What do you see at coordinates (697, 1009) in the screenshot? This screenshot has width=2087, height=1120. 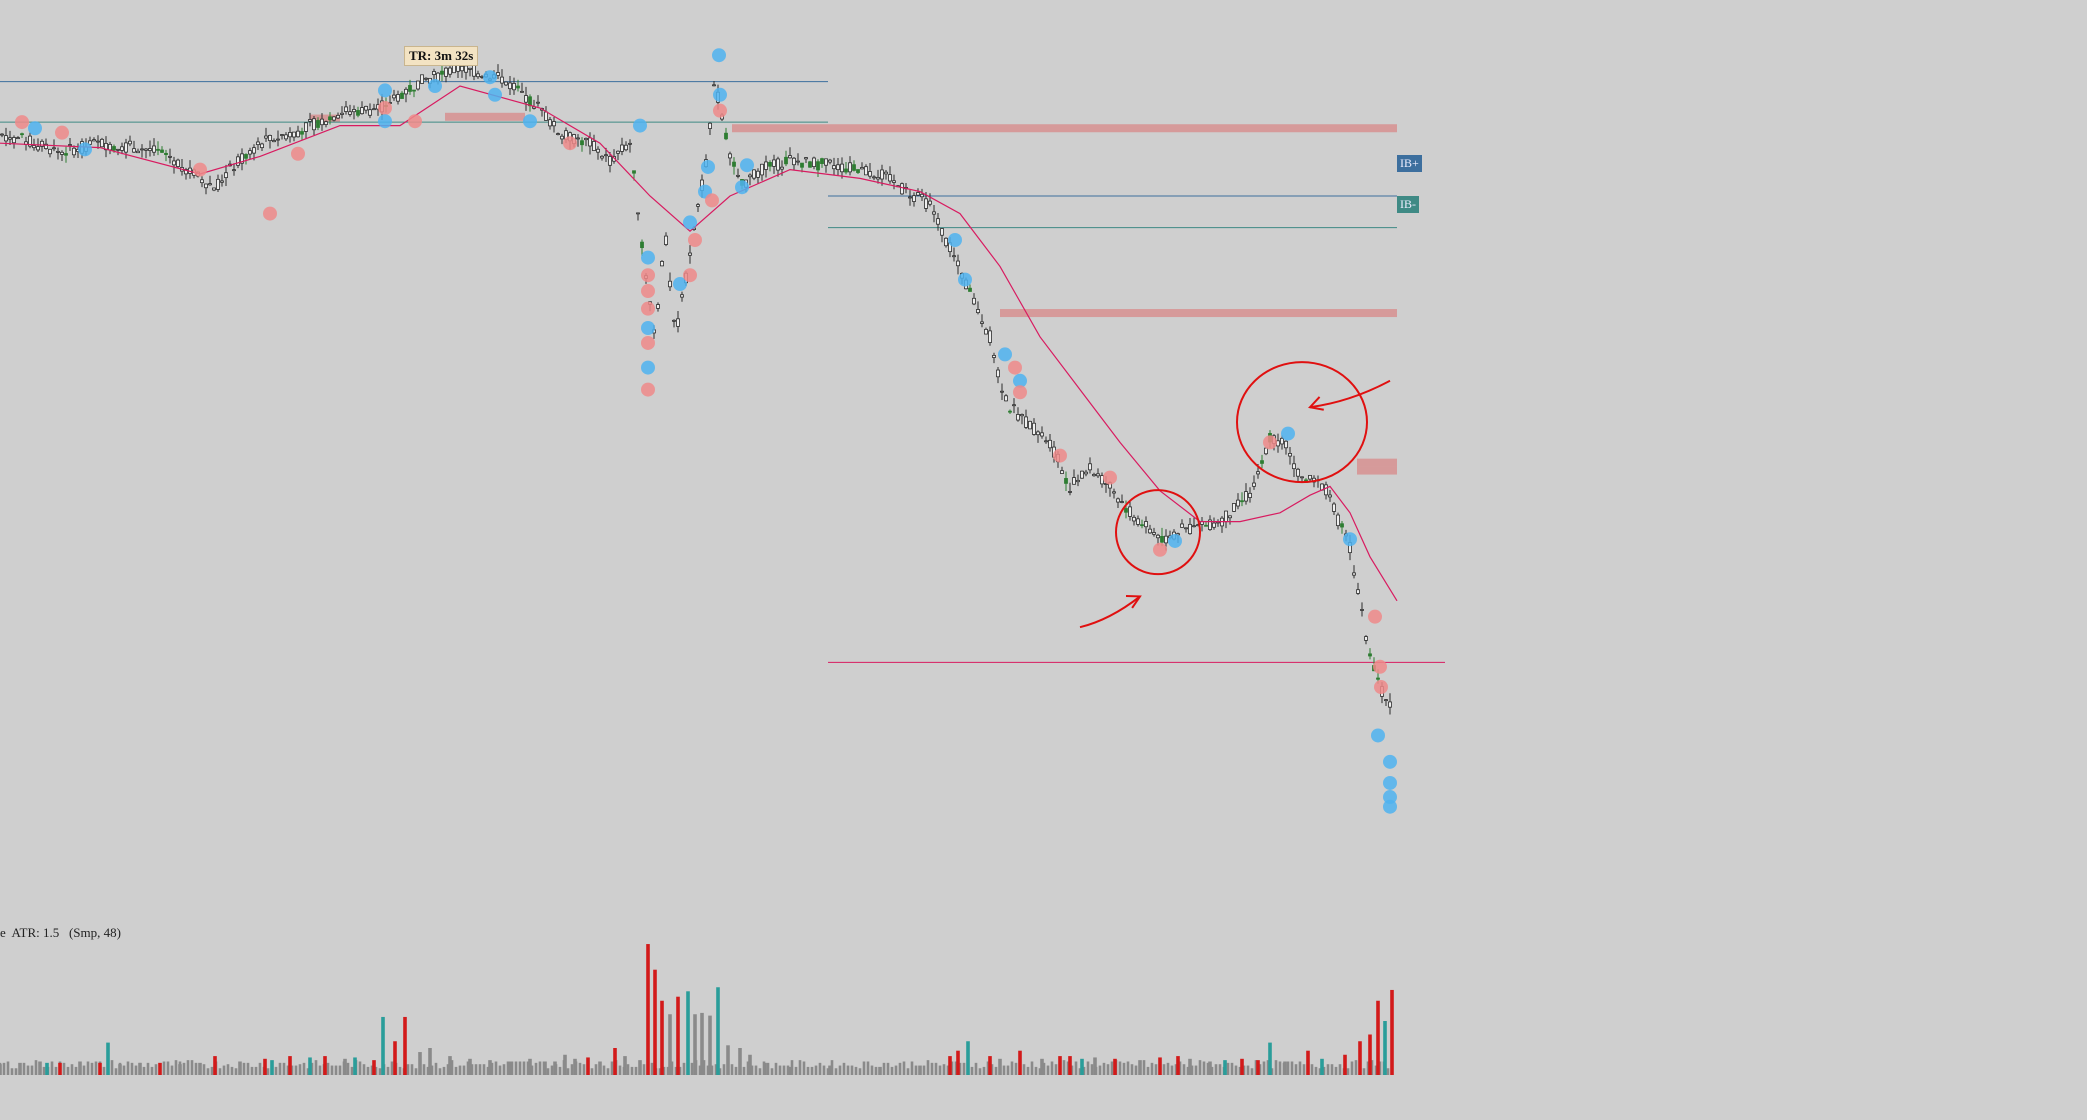 I see `volume-layer` at bounding box center [697, 1009].